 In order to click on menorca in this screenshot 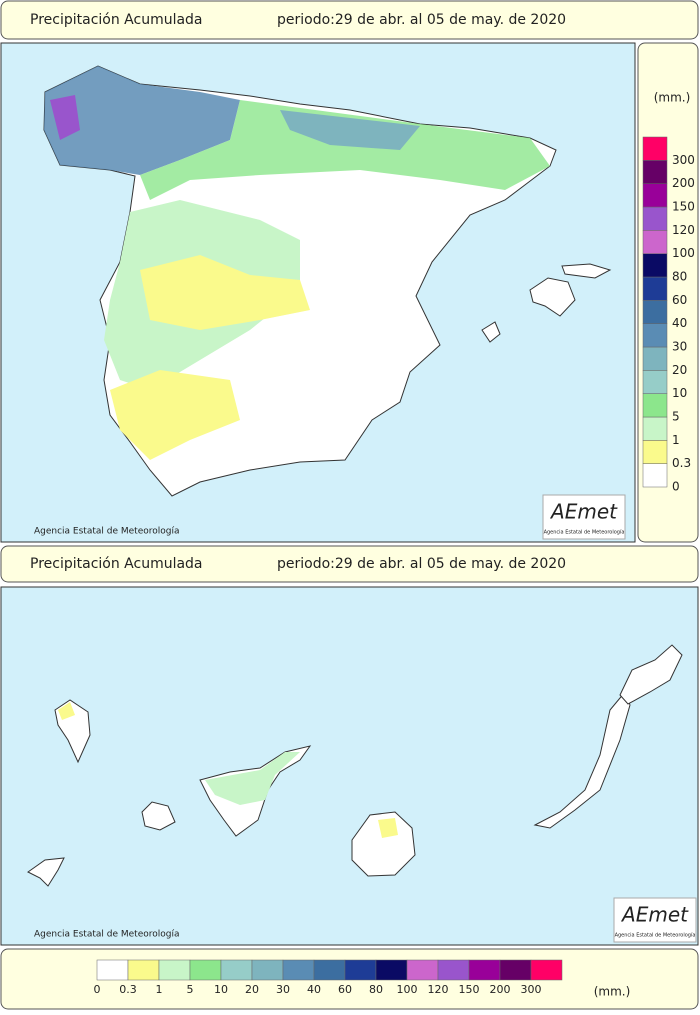, I will do `click(586, 271)`.